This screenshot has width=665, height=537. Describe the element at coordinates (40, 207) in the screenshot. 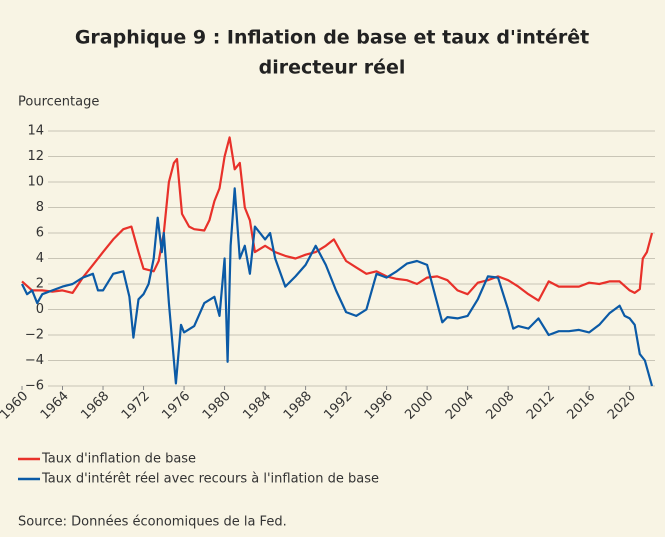

I see `y-tick-label: 8` at that location.